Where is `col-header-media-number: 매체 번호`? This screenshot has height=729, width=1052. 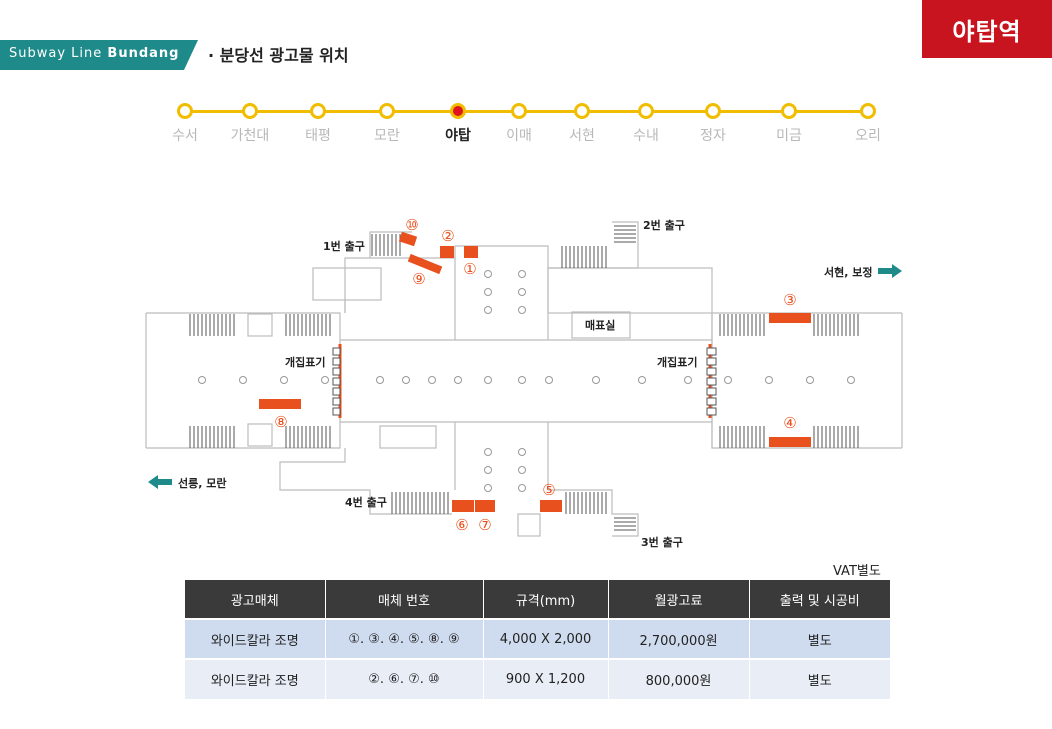 col-header-media-number: 매체 번호 is located at coordinates (404, 599).